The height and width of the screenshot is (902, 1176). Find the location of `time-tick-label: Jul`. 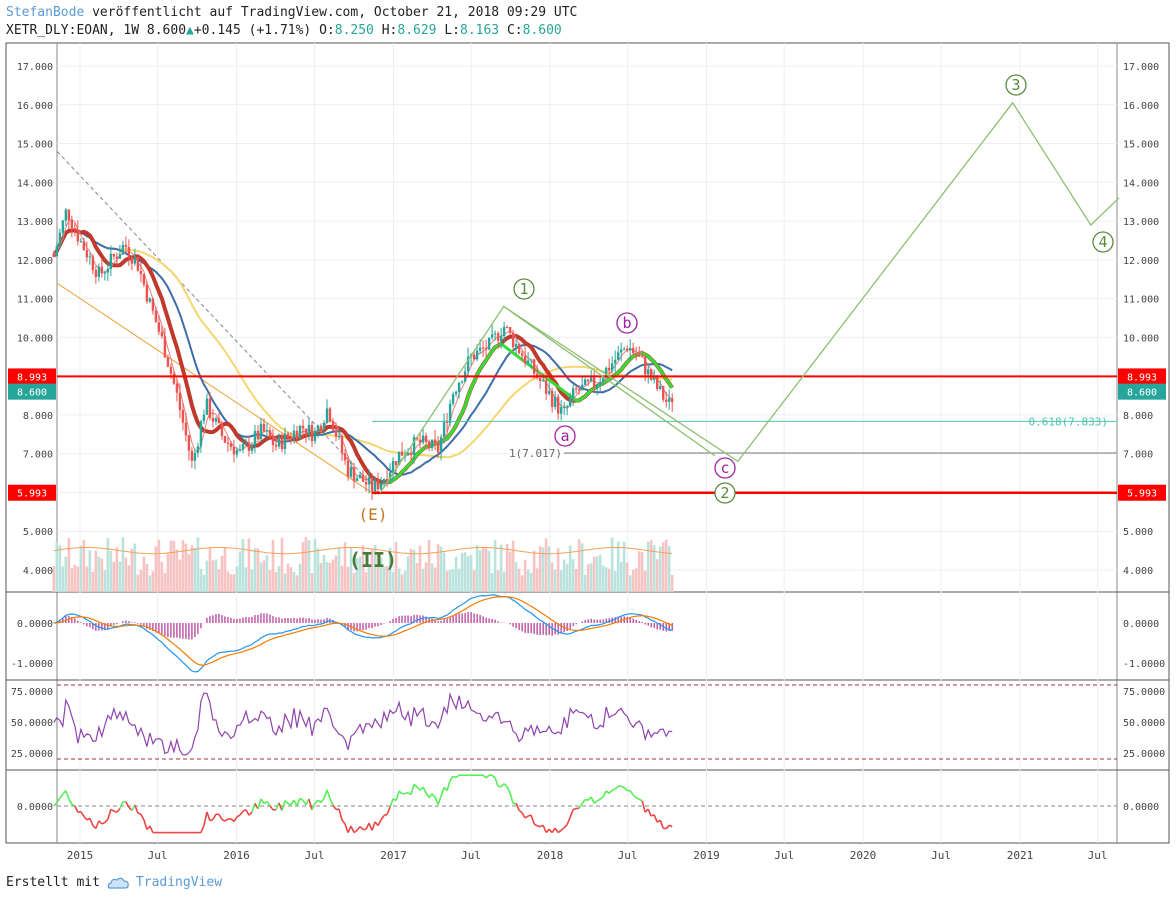

time-tick-label: Jul is located at coordinates (941, 855).